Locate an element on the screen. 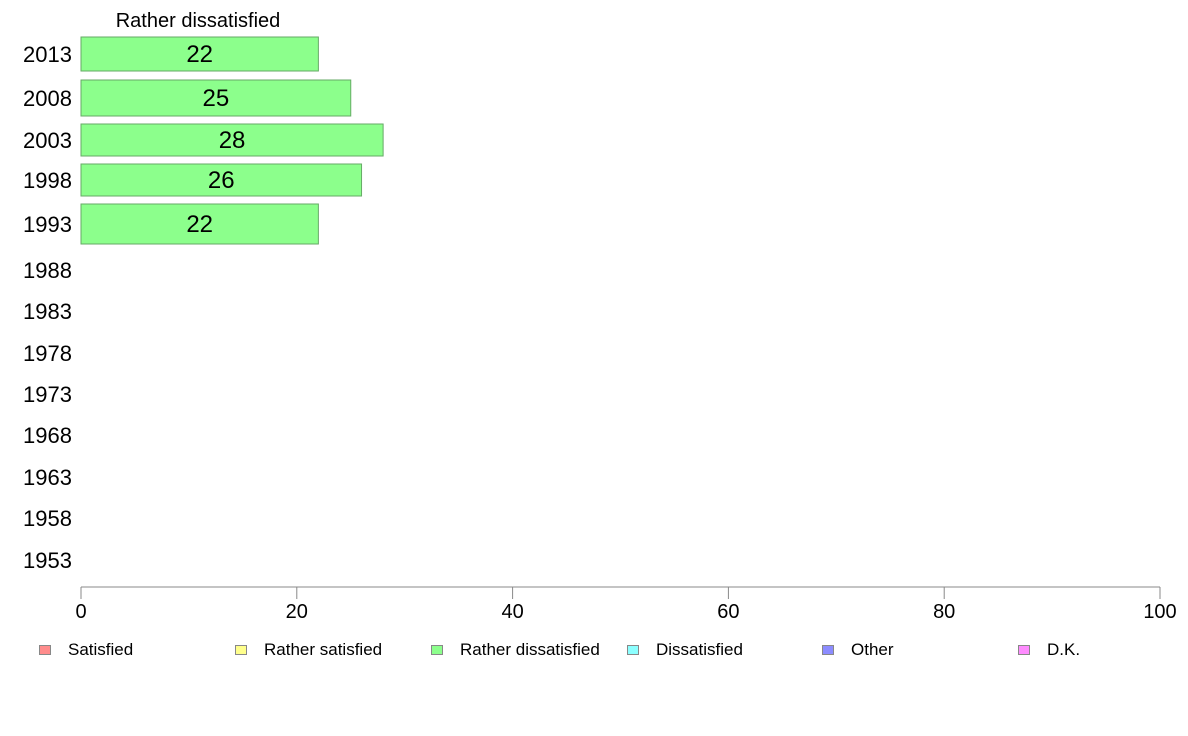 Image resolution: width=1188 pixels, height=736 pixels. bar-value-label-2003: 28 is located at coordinates (232, 140).